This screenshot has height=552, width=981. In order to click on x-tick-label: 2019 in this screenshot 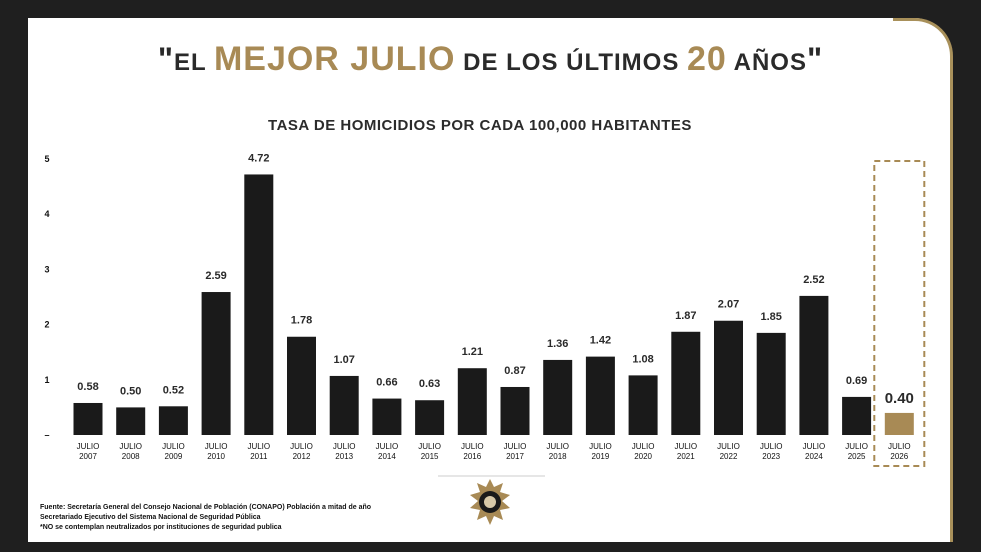, I will do `click(601, 456)`.